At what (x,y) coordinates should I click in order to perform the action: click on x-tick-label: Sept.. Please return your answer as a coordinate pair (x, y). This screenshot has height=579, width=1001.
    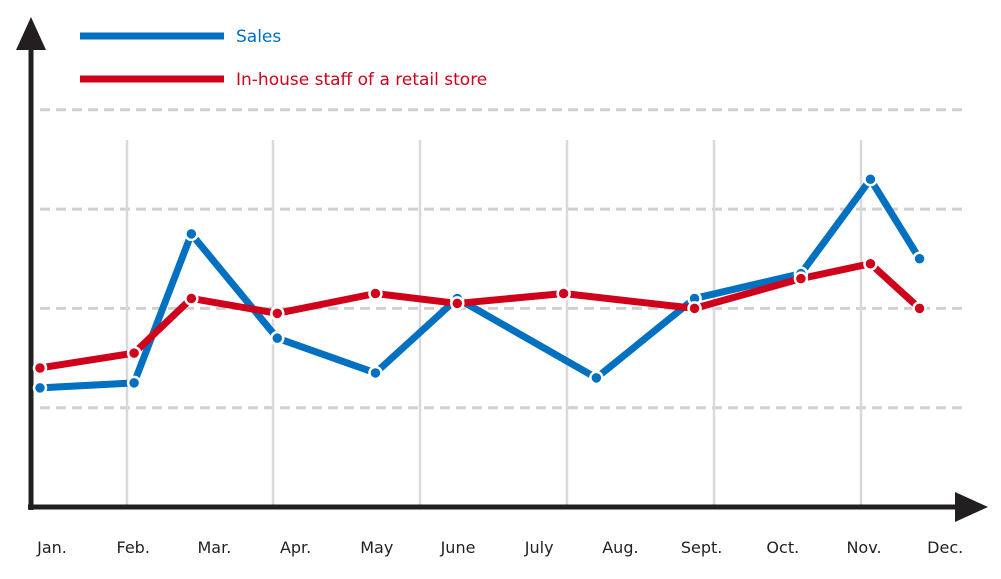
    Looking at the image, I should click on (702, 547).